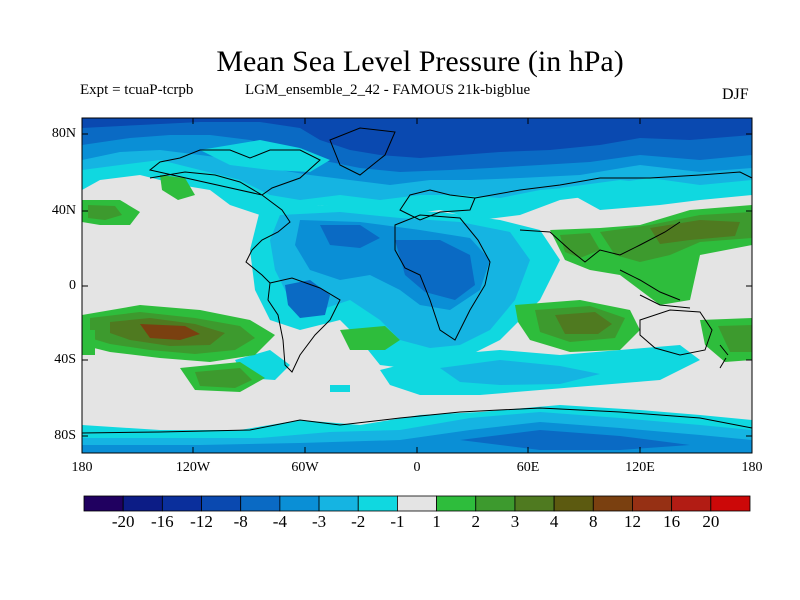 The image size is (800, 600). Describe the element at coordinates (170, 332) in the screenshot. I see `spacific-brown` at that location.